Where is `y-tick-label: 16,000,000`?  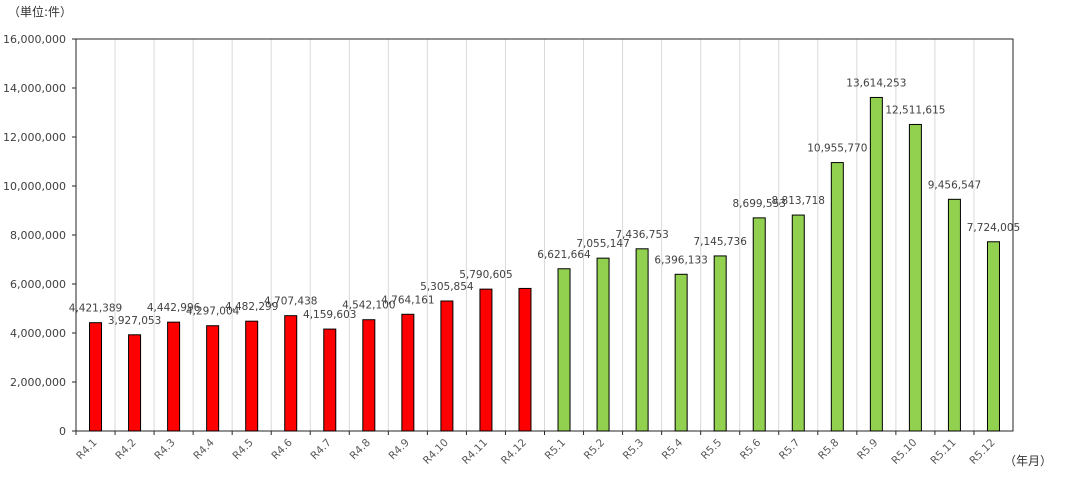
y-tick-label: 16,000,000 is located at coordinates (34, 39).